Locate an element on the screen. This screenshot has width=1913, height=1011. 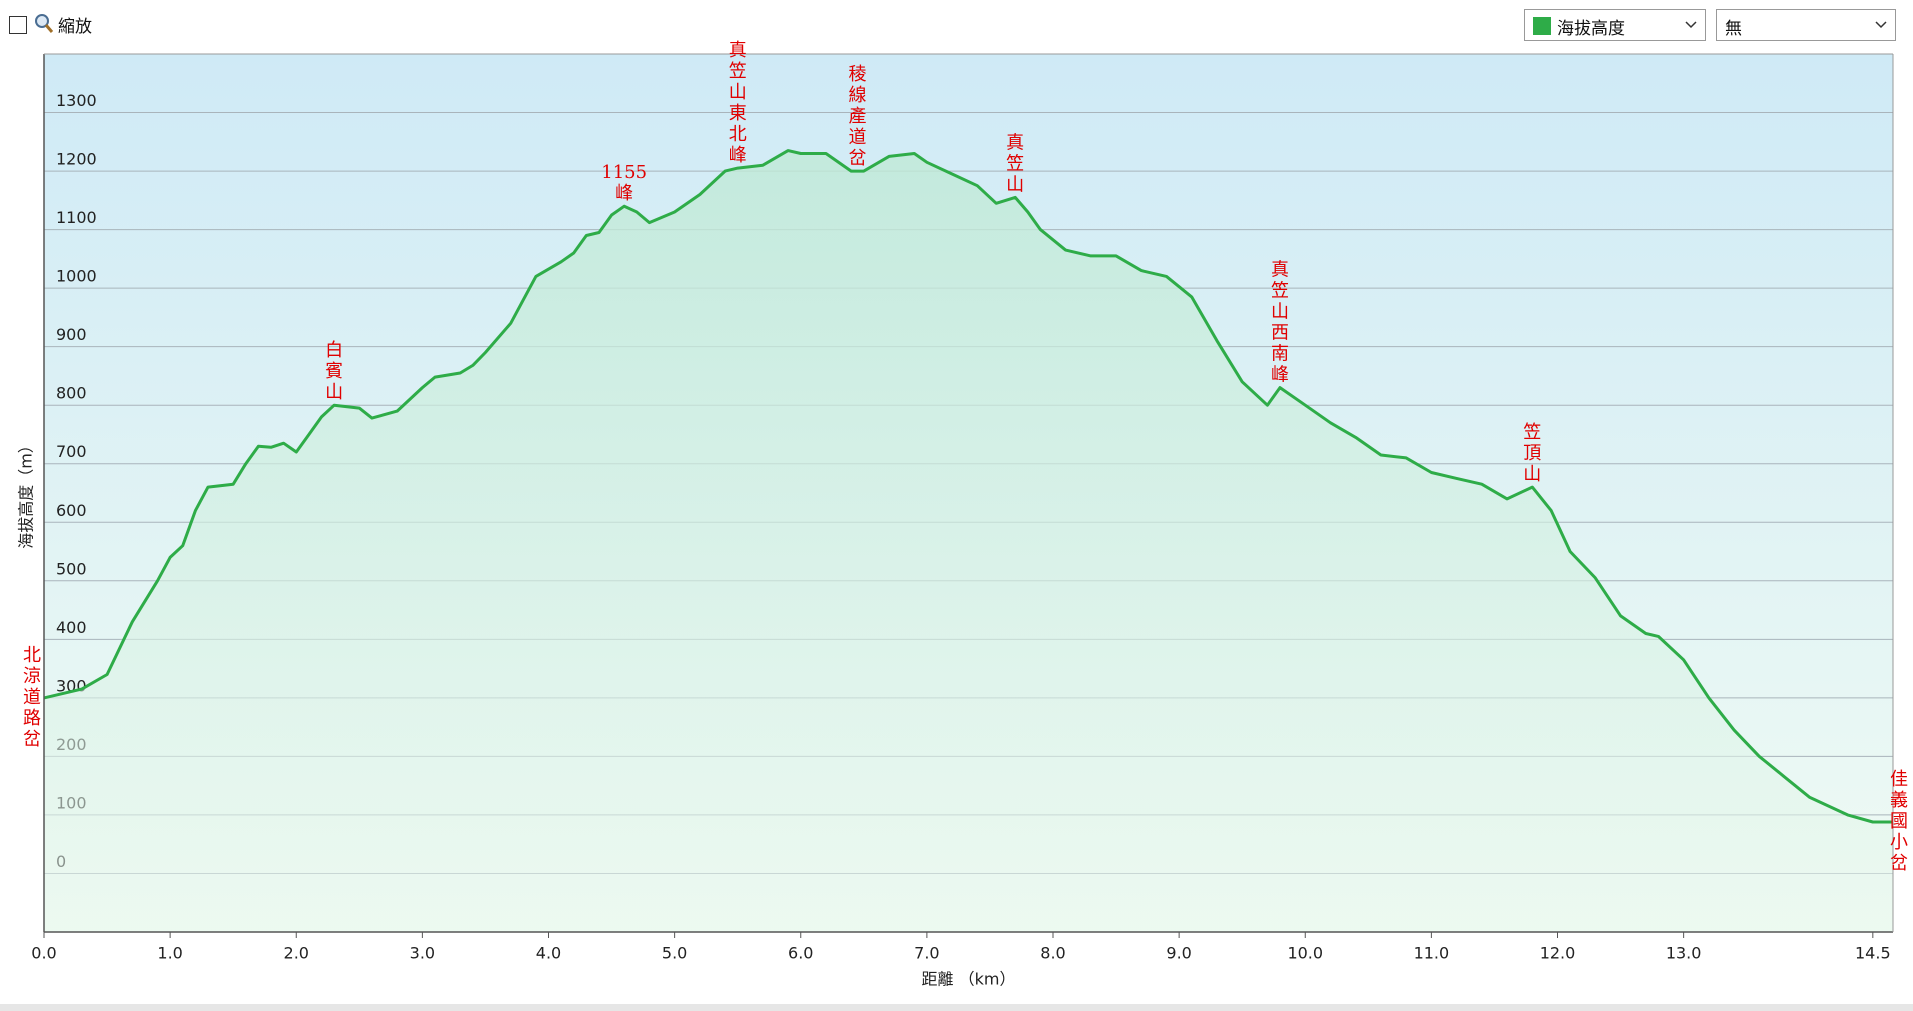
x-tick-label: 10.0 is located at coordinates (1305, 953).